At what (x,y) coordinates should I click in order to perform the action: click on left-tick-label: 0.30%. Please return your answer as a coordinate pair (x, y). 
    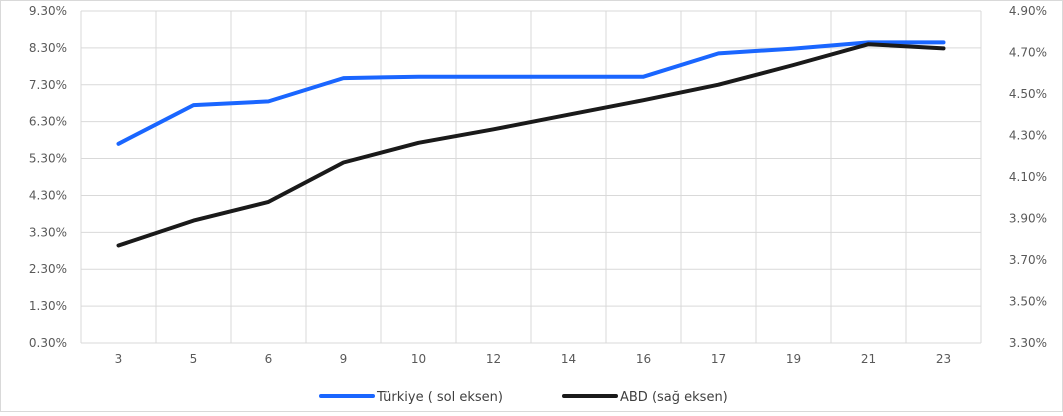
    Looking at the image, I should click on (48, 343).